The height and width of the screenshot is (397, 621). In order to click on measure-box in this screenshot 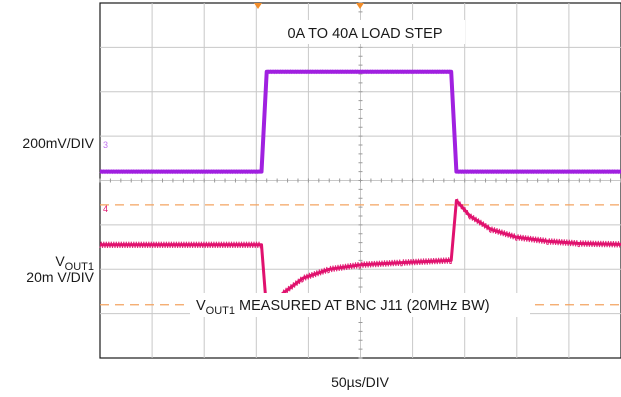, I will do `click(360, 305)`.